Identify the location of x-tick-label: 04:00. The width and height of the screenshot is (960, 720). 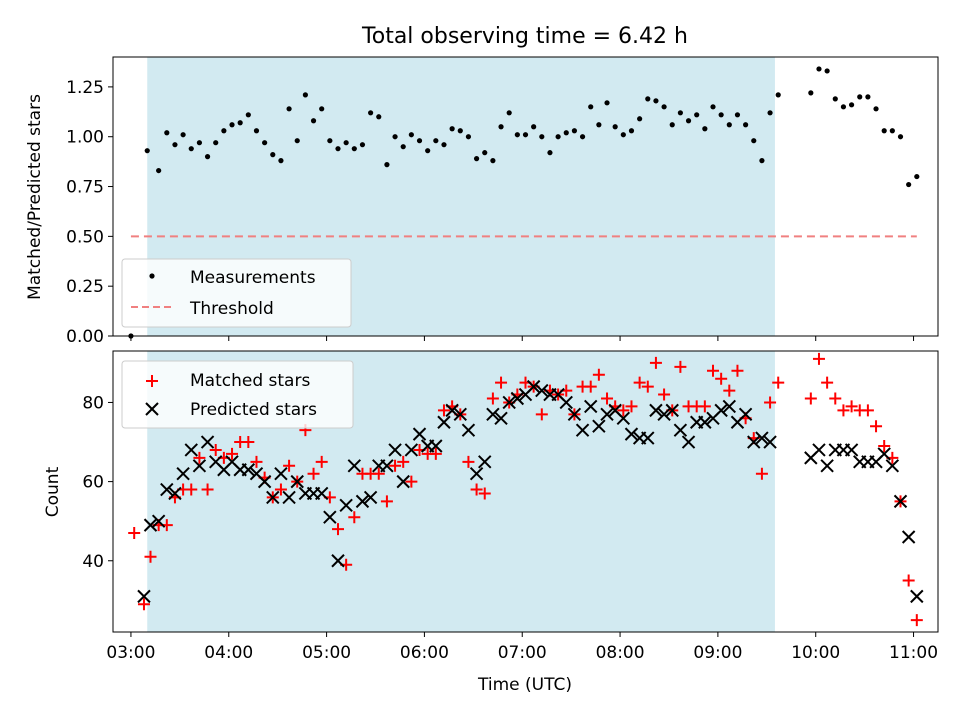
(228, 653).